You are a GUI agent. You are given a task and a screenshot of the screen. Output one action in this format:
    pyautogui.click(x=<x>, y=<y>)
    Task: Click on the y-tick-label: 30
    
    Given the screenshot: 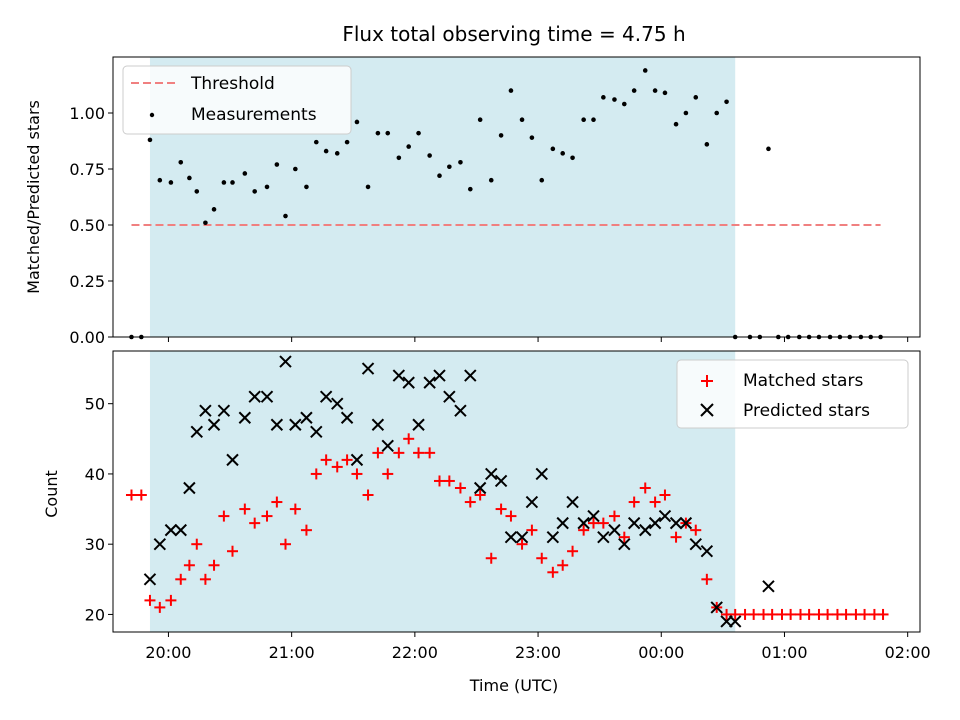 What is the action you would take?
    pyautogui.click(x=95, y=544)
    